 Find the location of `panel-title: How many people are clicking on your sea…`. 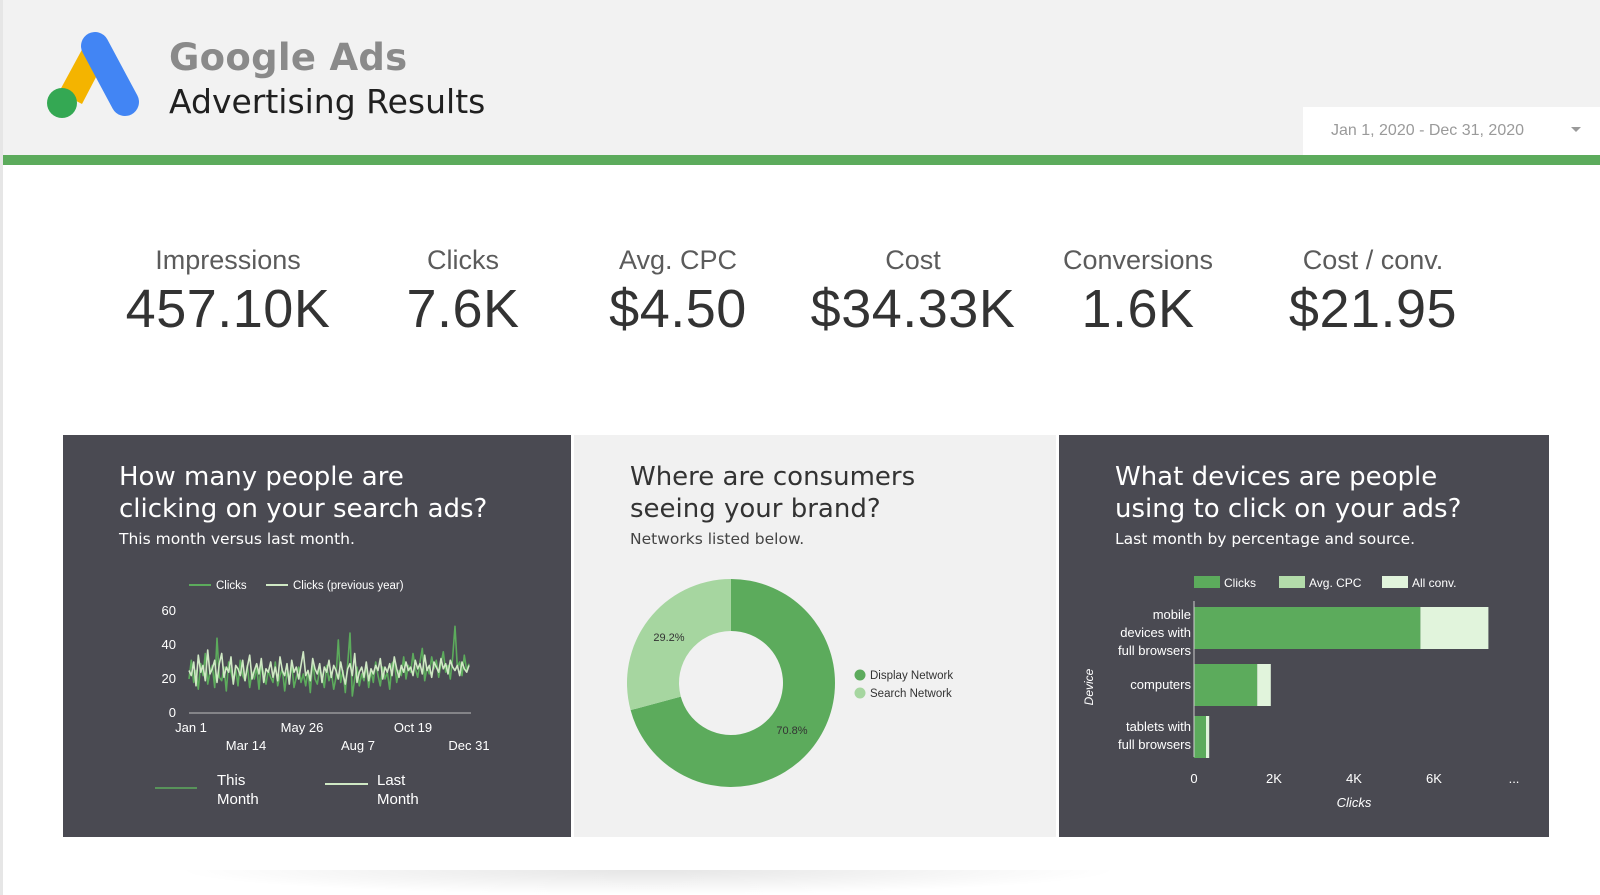

panel-title: How many people are clicking on your sea… is located at coordinates (303, 493).